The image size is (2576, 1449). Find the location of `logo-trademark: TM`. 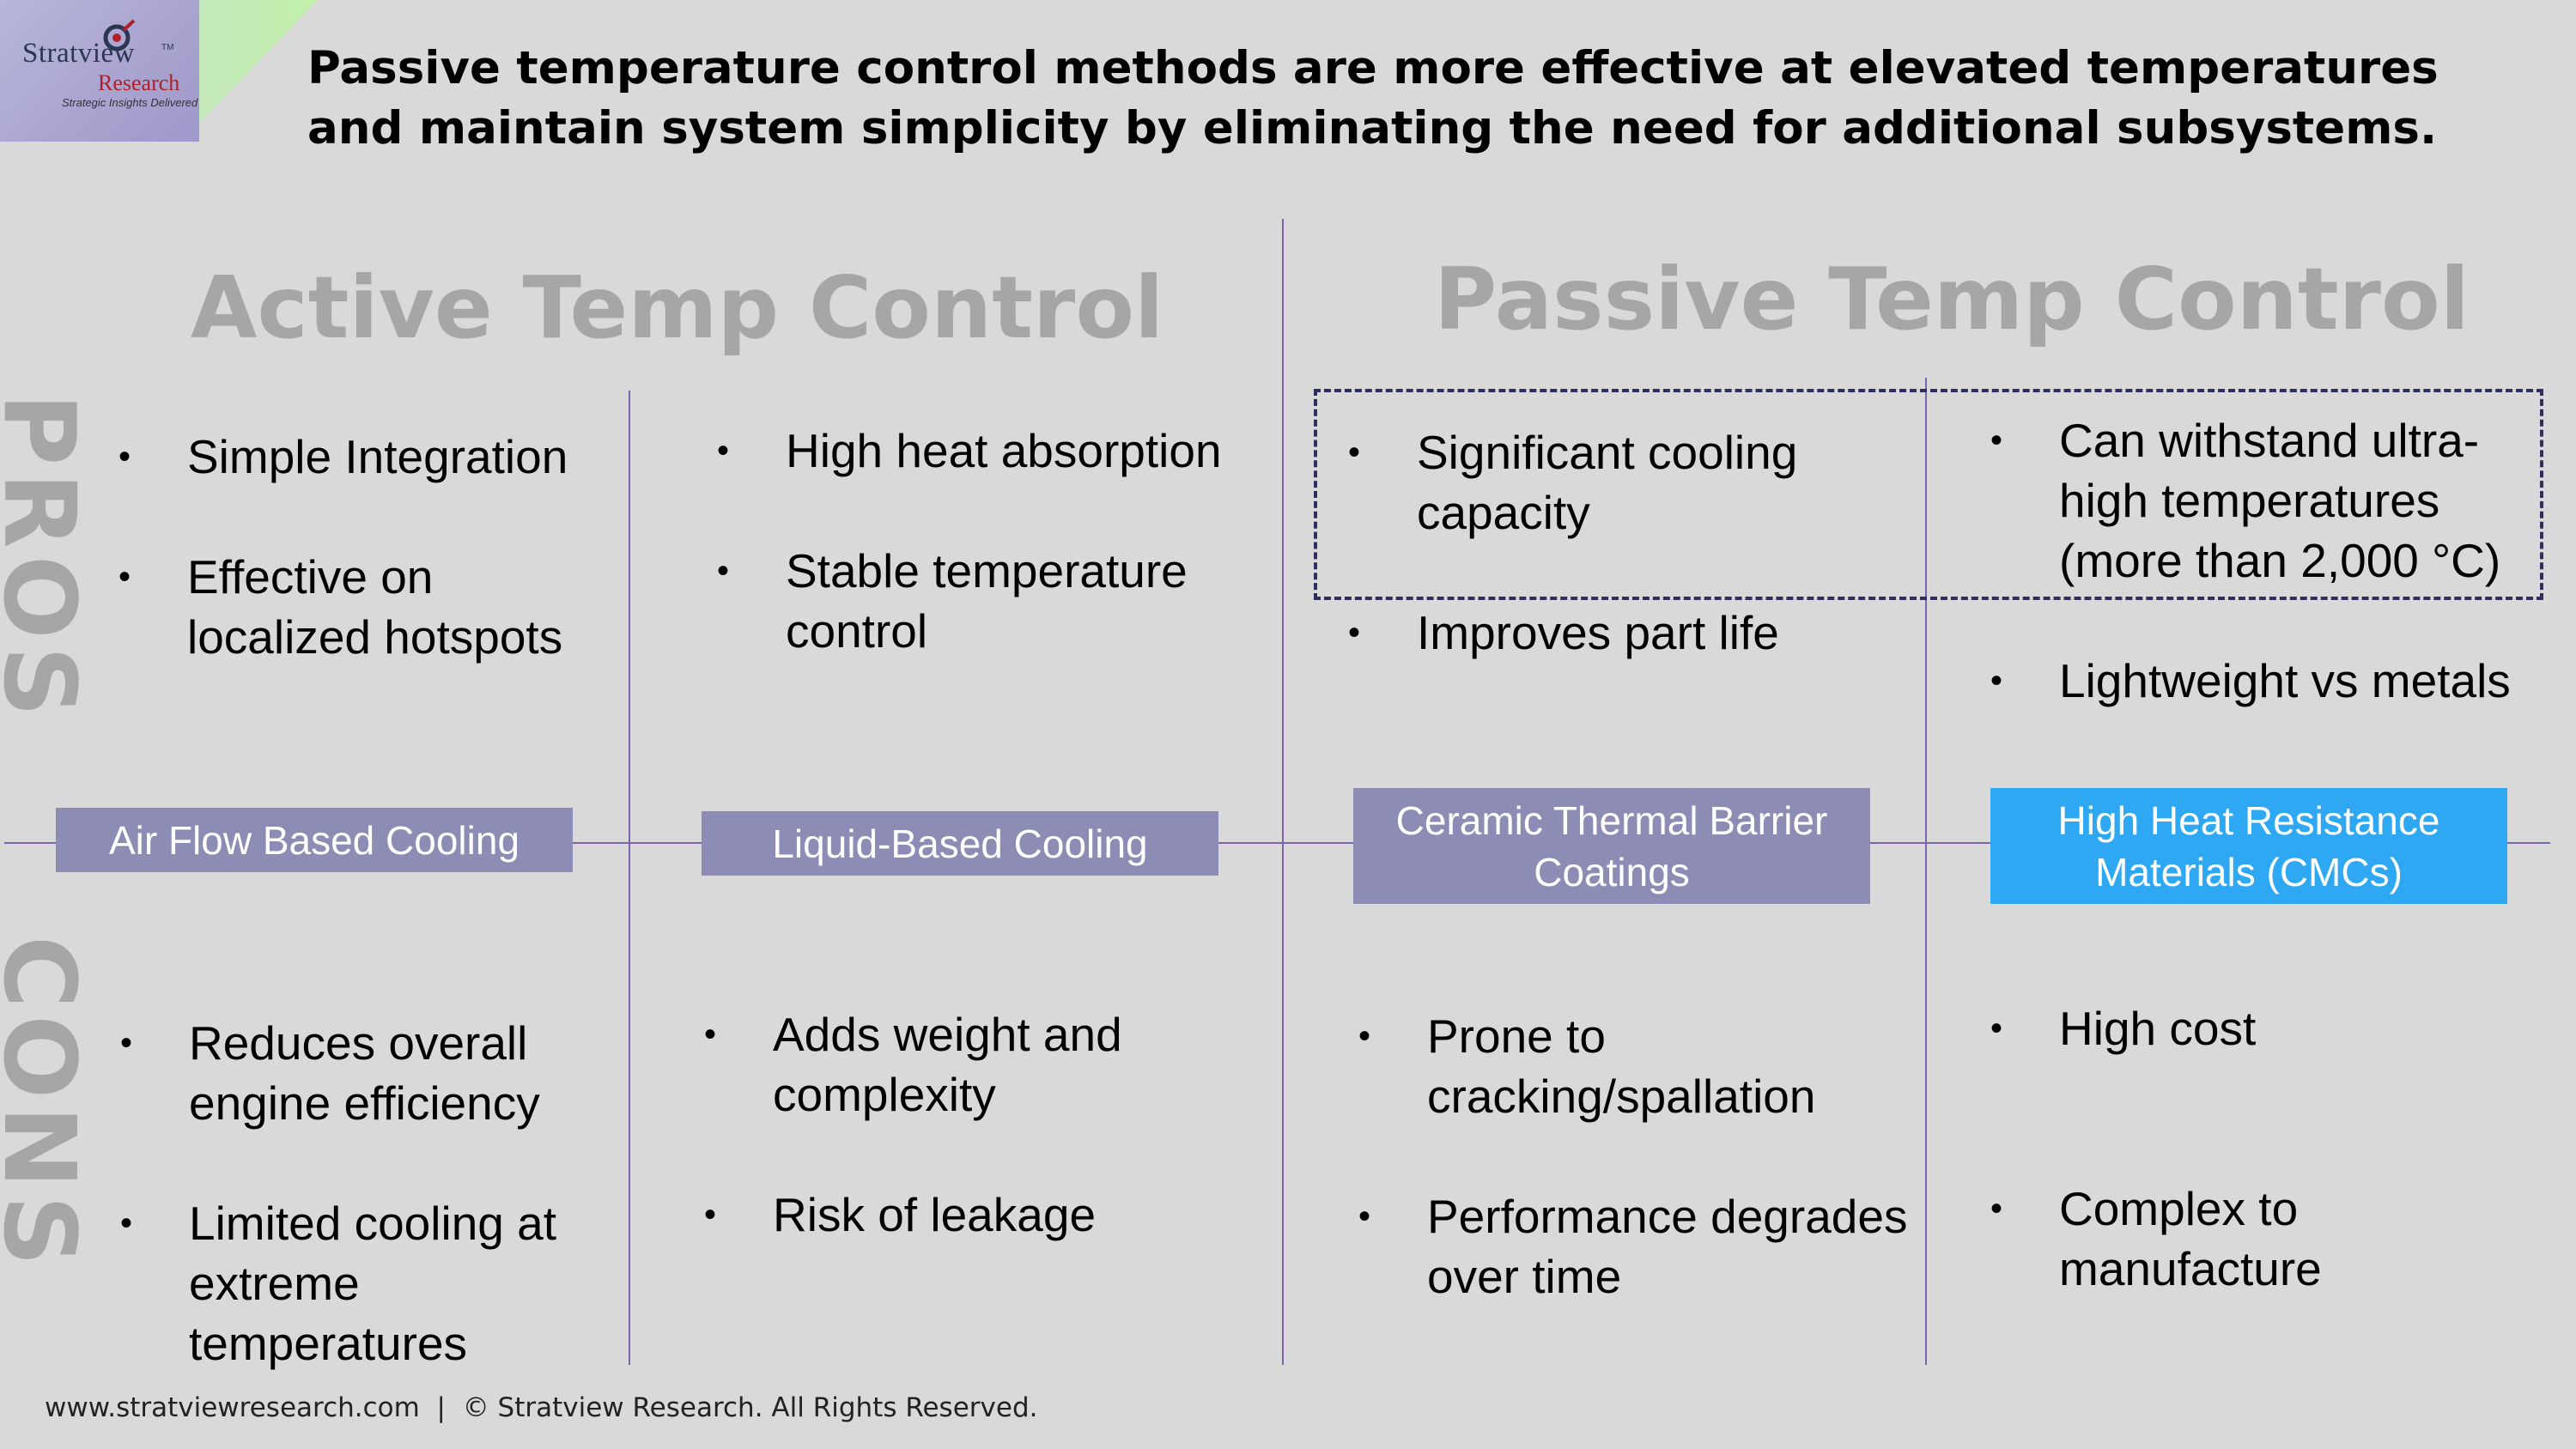

logo-trademark: TM is located at coordinates (167, 47).